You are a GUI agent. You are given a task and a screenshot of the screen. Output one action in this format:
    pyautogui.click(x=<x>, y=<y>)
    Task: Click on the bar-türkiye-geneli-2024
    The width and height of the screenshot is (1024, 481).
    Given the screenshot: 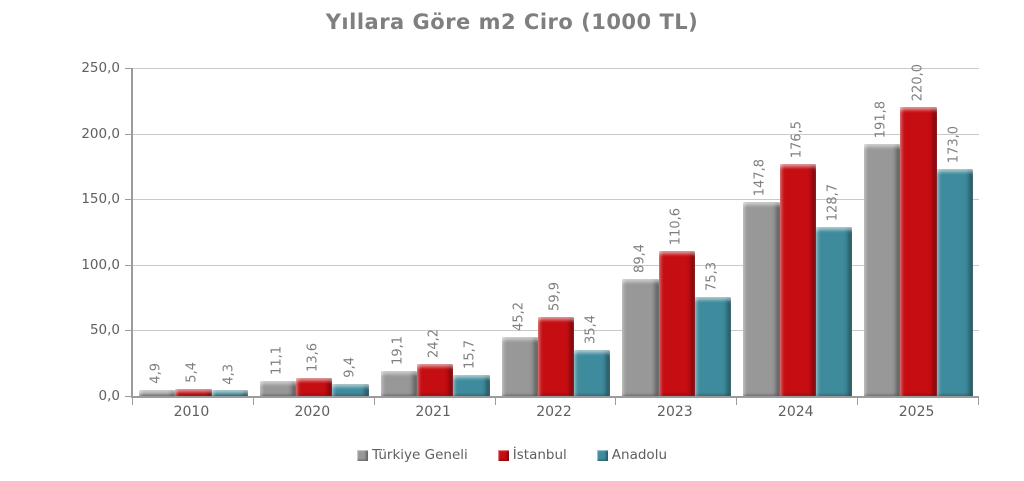 What is the action you would take?
    pyautogui.click(x=761, y=299)
    